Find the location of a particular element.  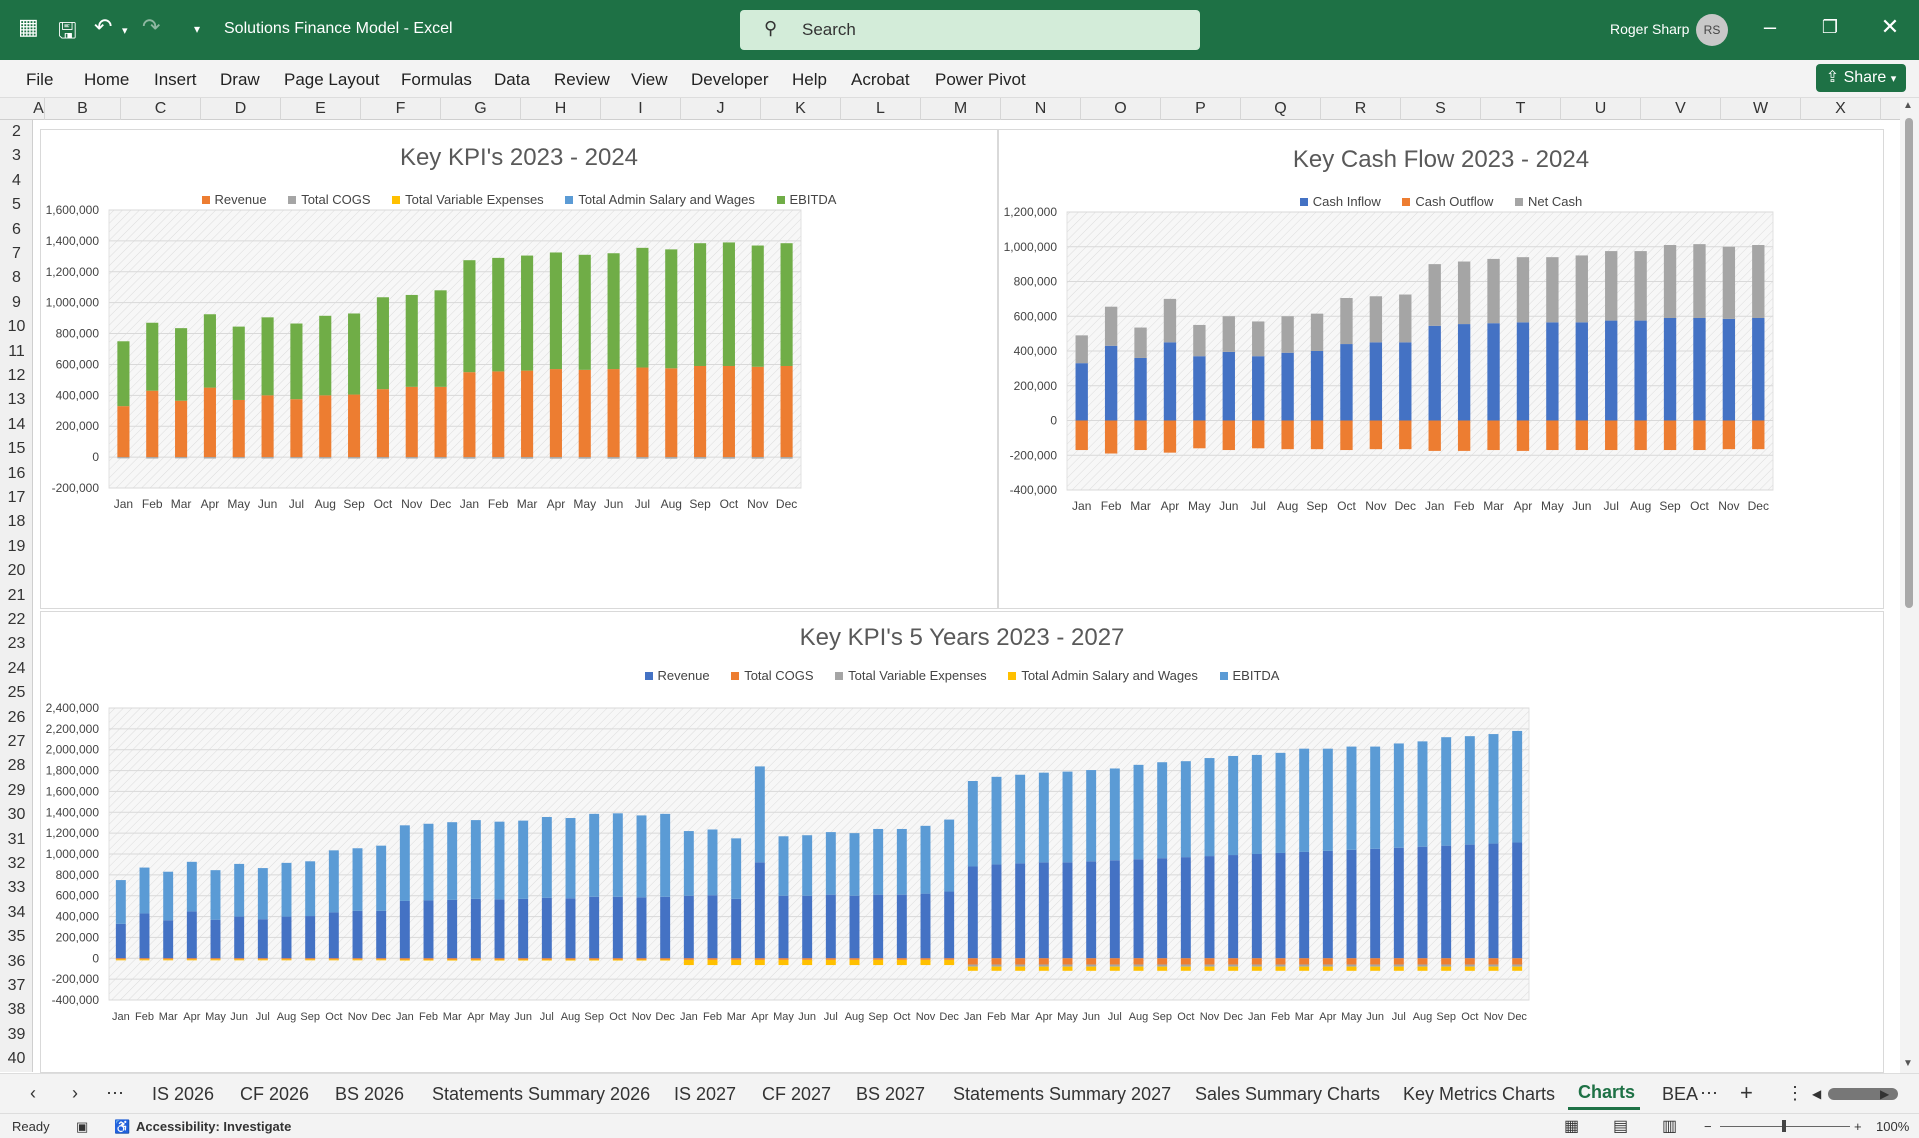

column-header-p: P is located at coordinates (1201, 109).